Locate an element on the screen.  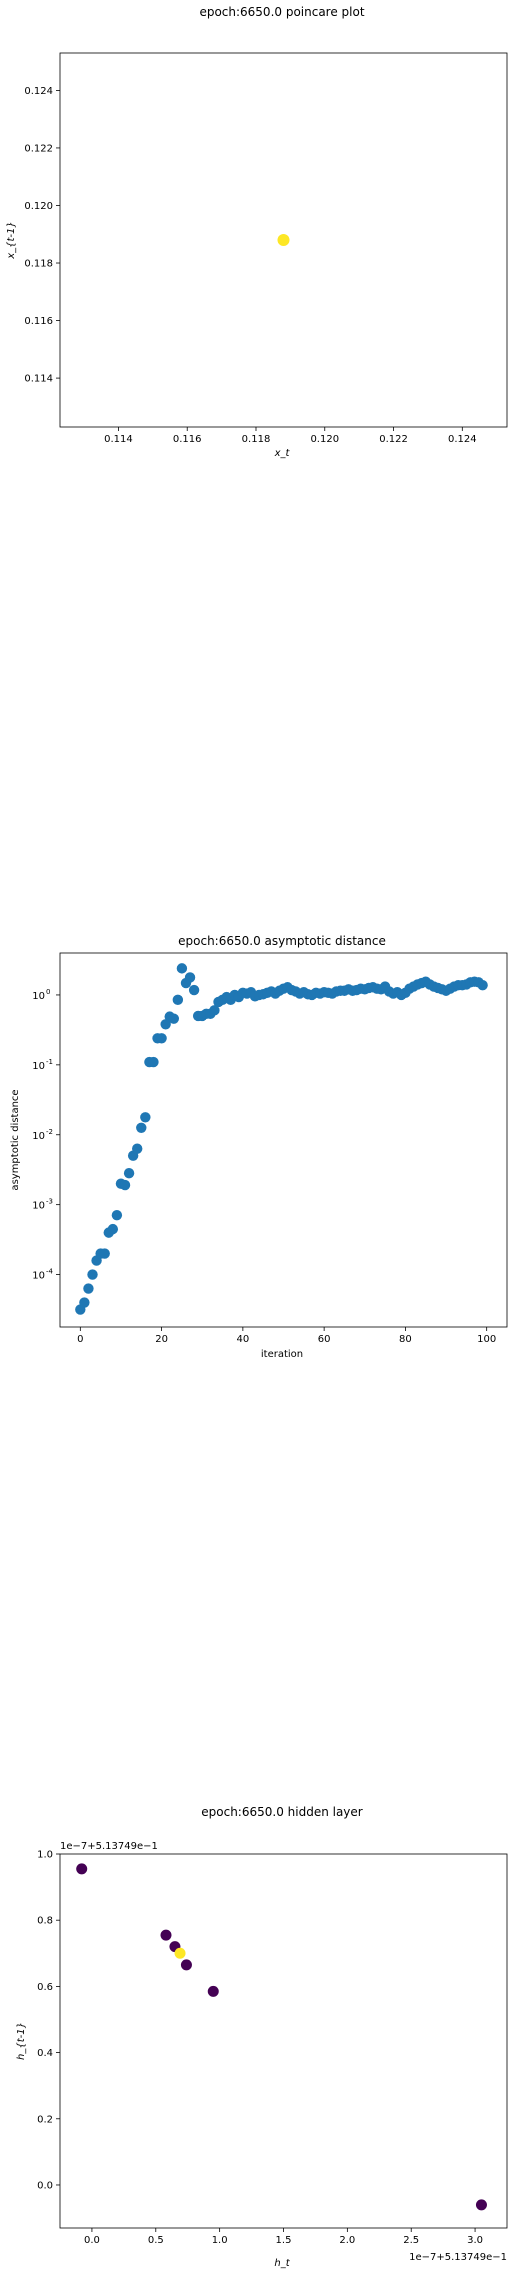
asymptotic-xlabel: iteration is located at coordinates (282, 1354).